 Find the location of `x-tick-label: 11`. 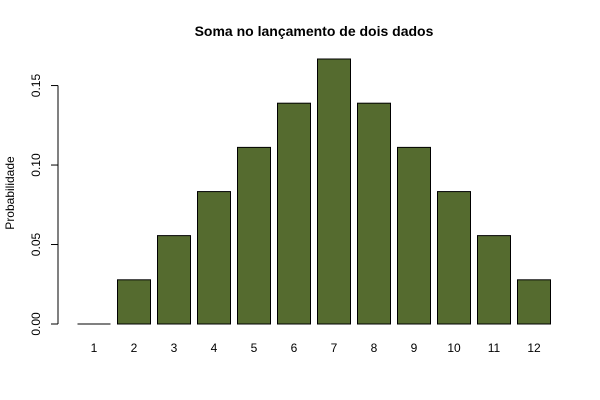

x-tick-label: 11 is located at coordinates (494, 348).